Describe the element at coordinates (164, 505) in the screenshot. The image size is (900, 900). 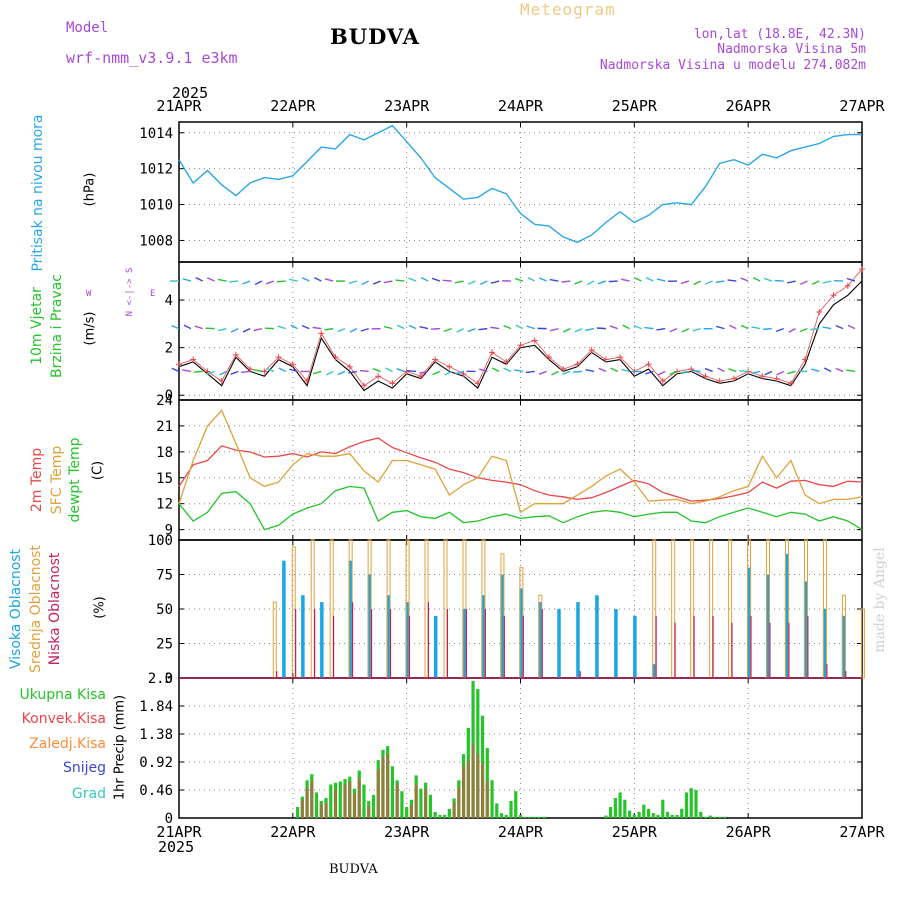
I see `y-tick-label: 12` at that location.